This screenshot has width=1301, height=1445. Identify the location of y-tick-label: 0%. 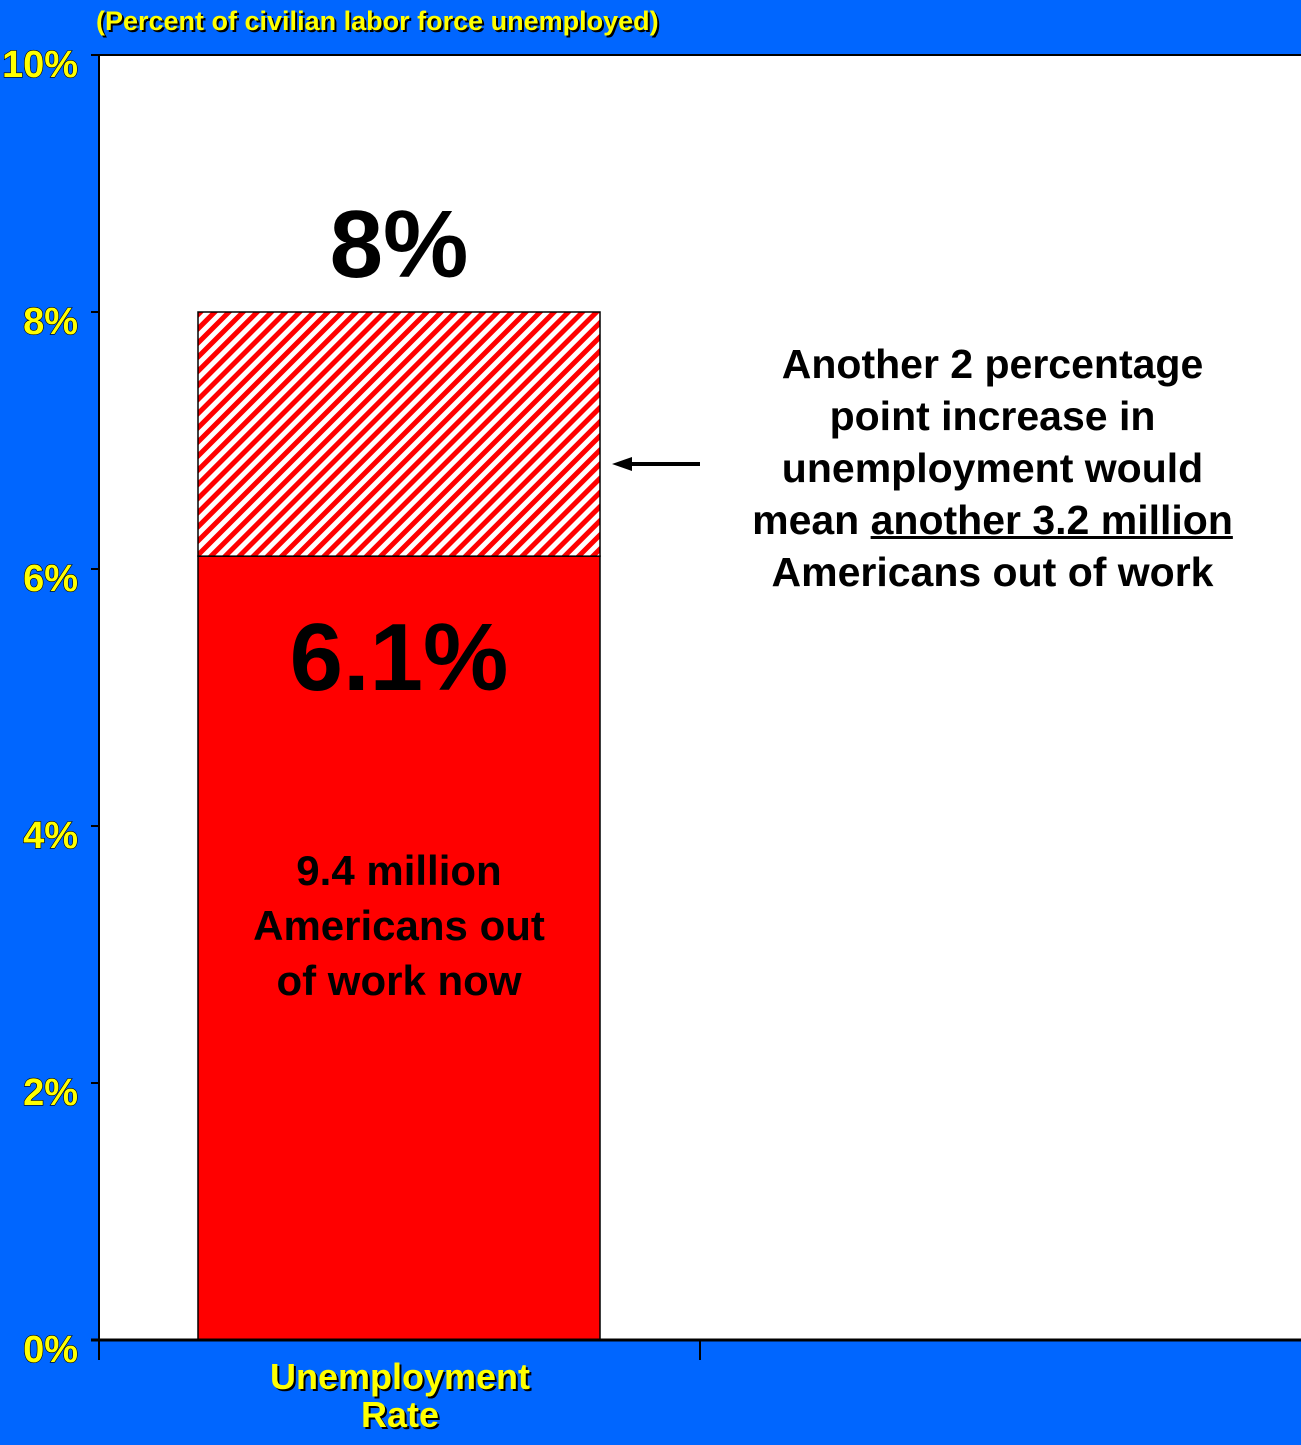
(50, 1350).